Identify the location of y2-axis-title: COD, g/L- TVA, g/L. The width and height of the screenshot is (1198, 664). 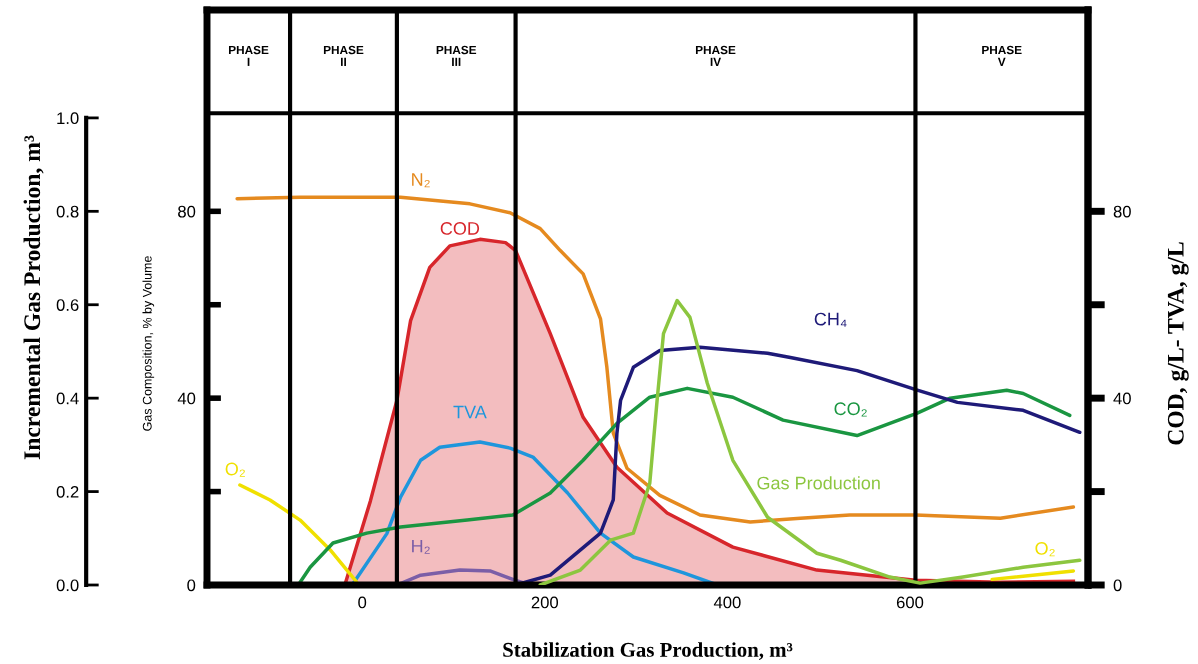
(1178, 343).